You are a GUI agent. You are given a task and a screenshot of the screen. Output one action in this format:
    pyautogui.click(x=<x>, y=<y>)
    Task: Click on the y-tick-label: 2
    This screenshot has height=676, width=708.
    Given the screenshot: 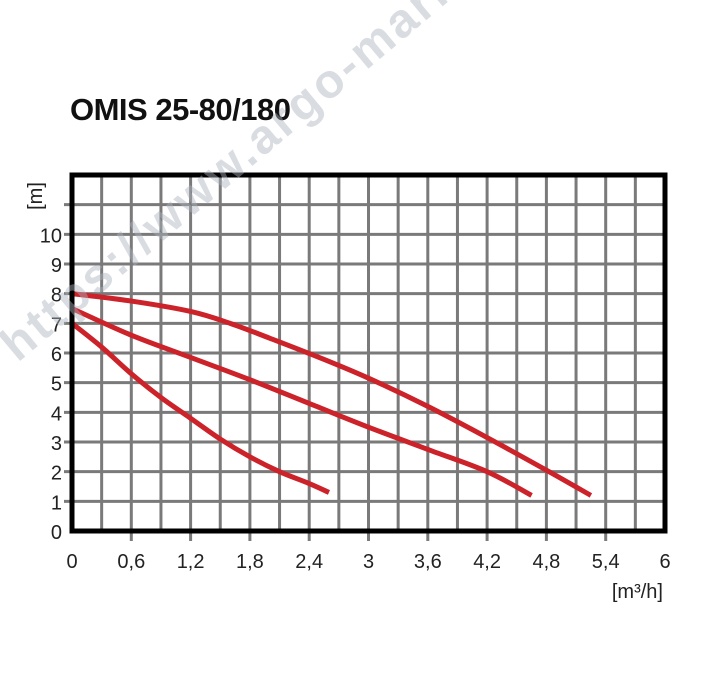 What is the action you would take?
    pyautogui.click(x=56, y=474)
    